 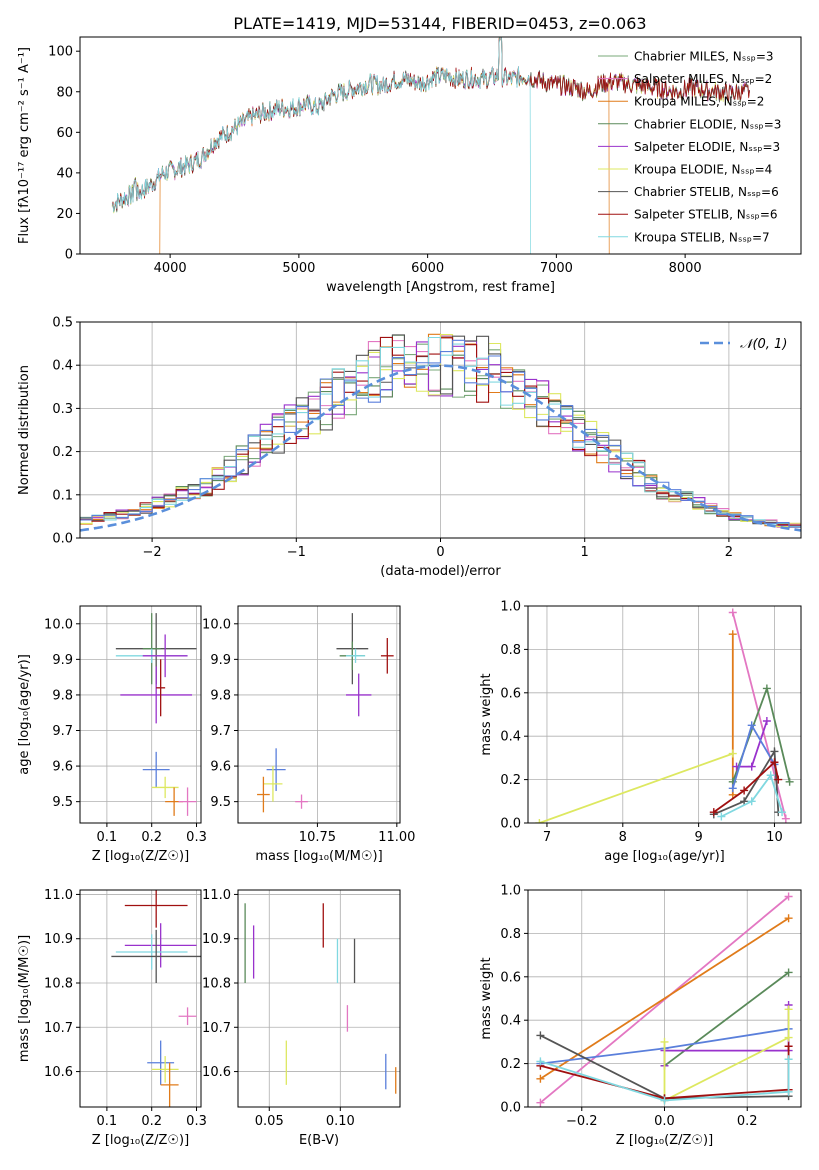 What do you see at coordinates (743, 344) in the screenshot?
I see `histogram-legend: 𝒩(0, 1)` at bounding box center [743, 344].